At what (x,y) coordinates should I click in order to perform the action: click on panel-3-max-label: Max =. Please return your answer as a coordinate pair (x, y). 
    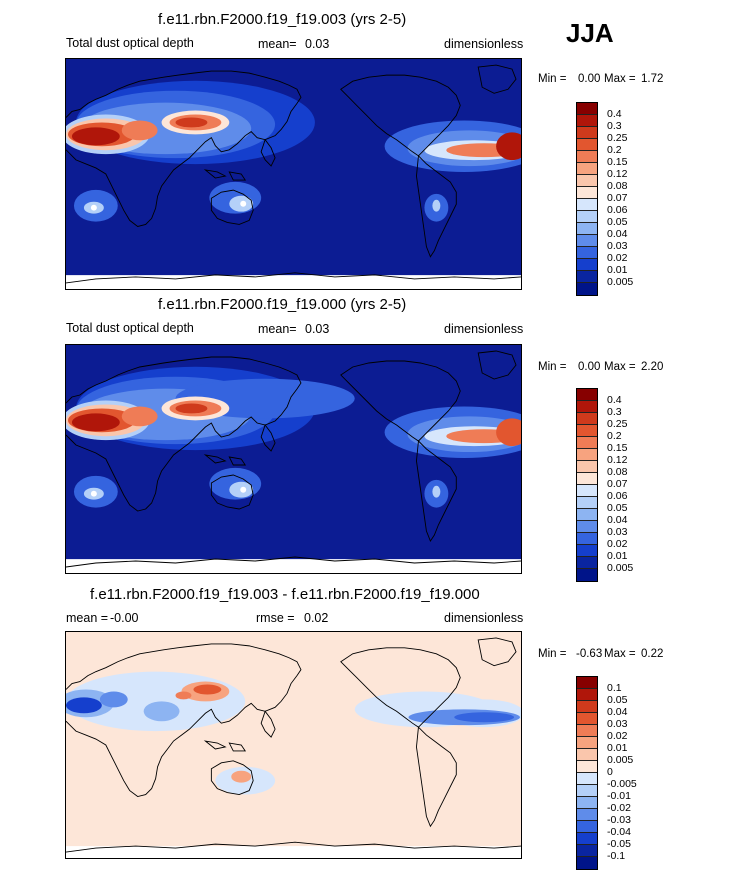
    Looking at the image, I should click on (620, 654).